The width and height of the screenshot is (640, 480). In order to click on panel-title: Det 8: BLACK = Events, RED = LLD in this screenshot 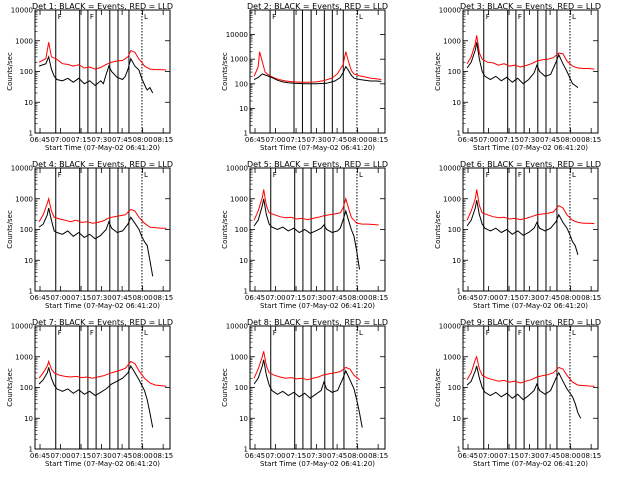, I will do `click(317, 322)`.